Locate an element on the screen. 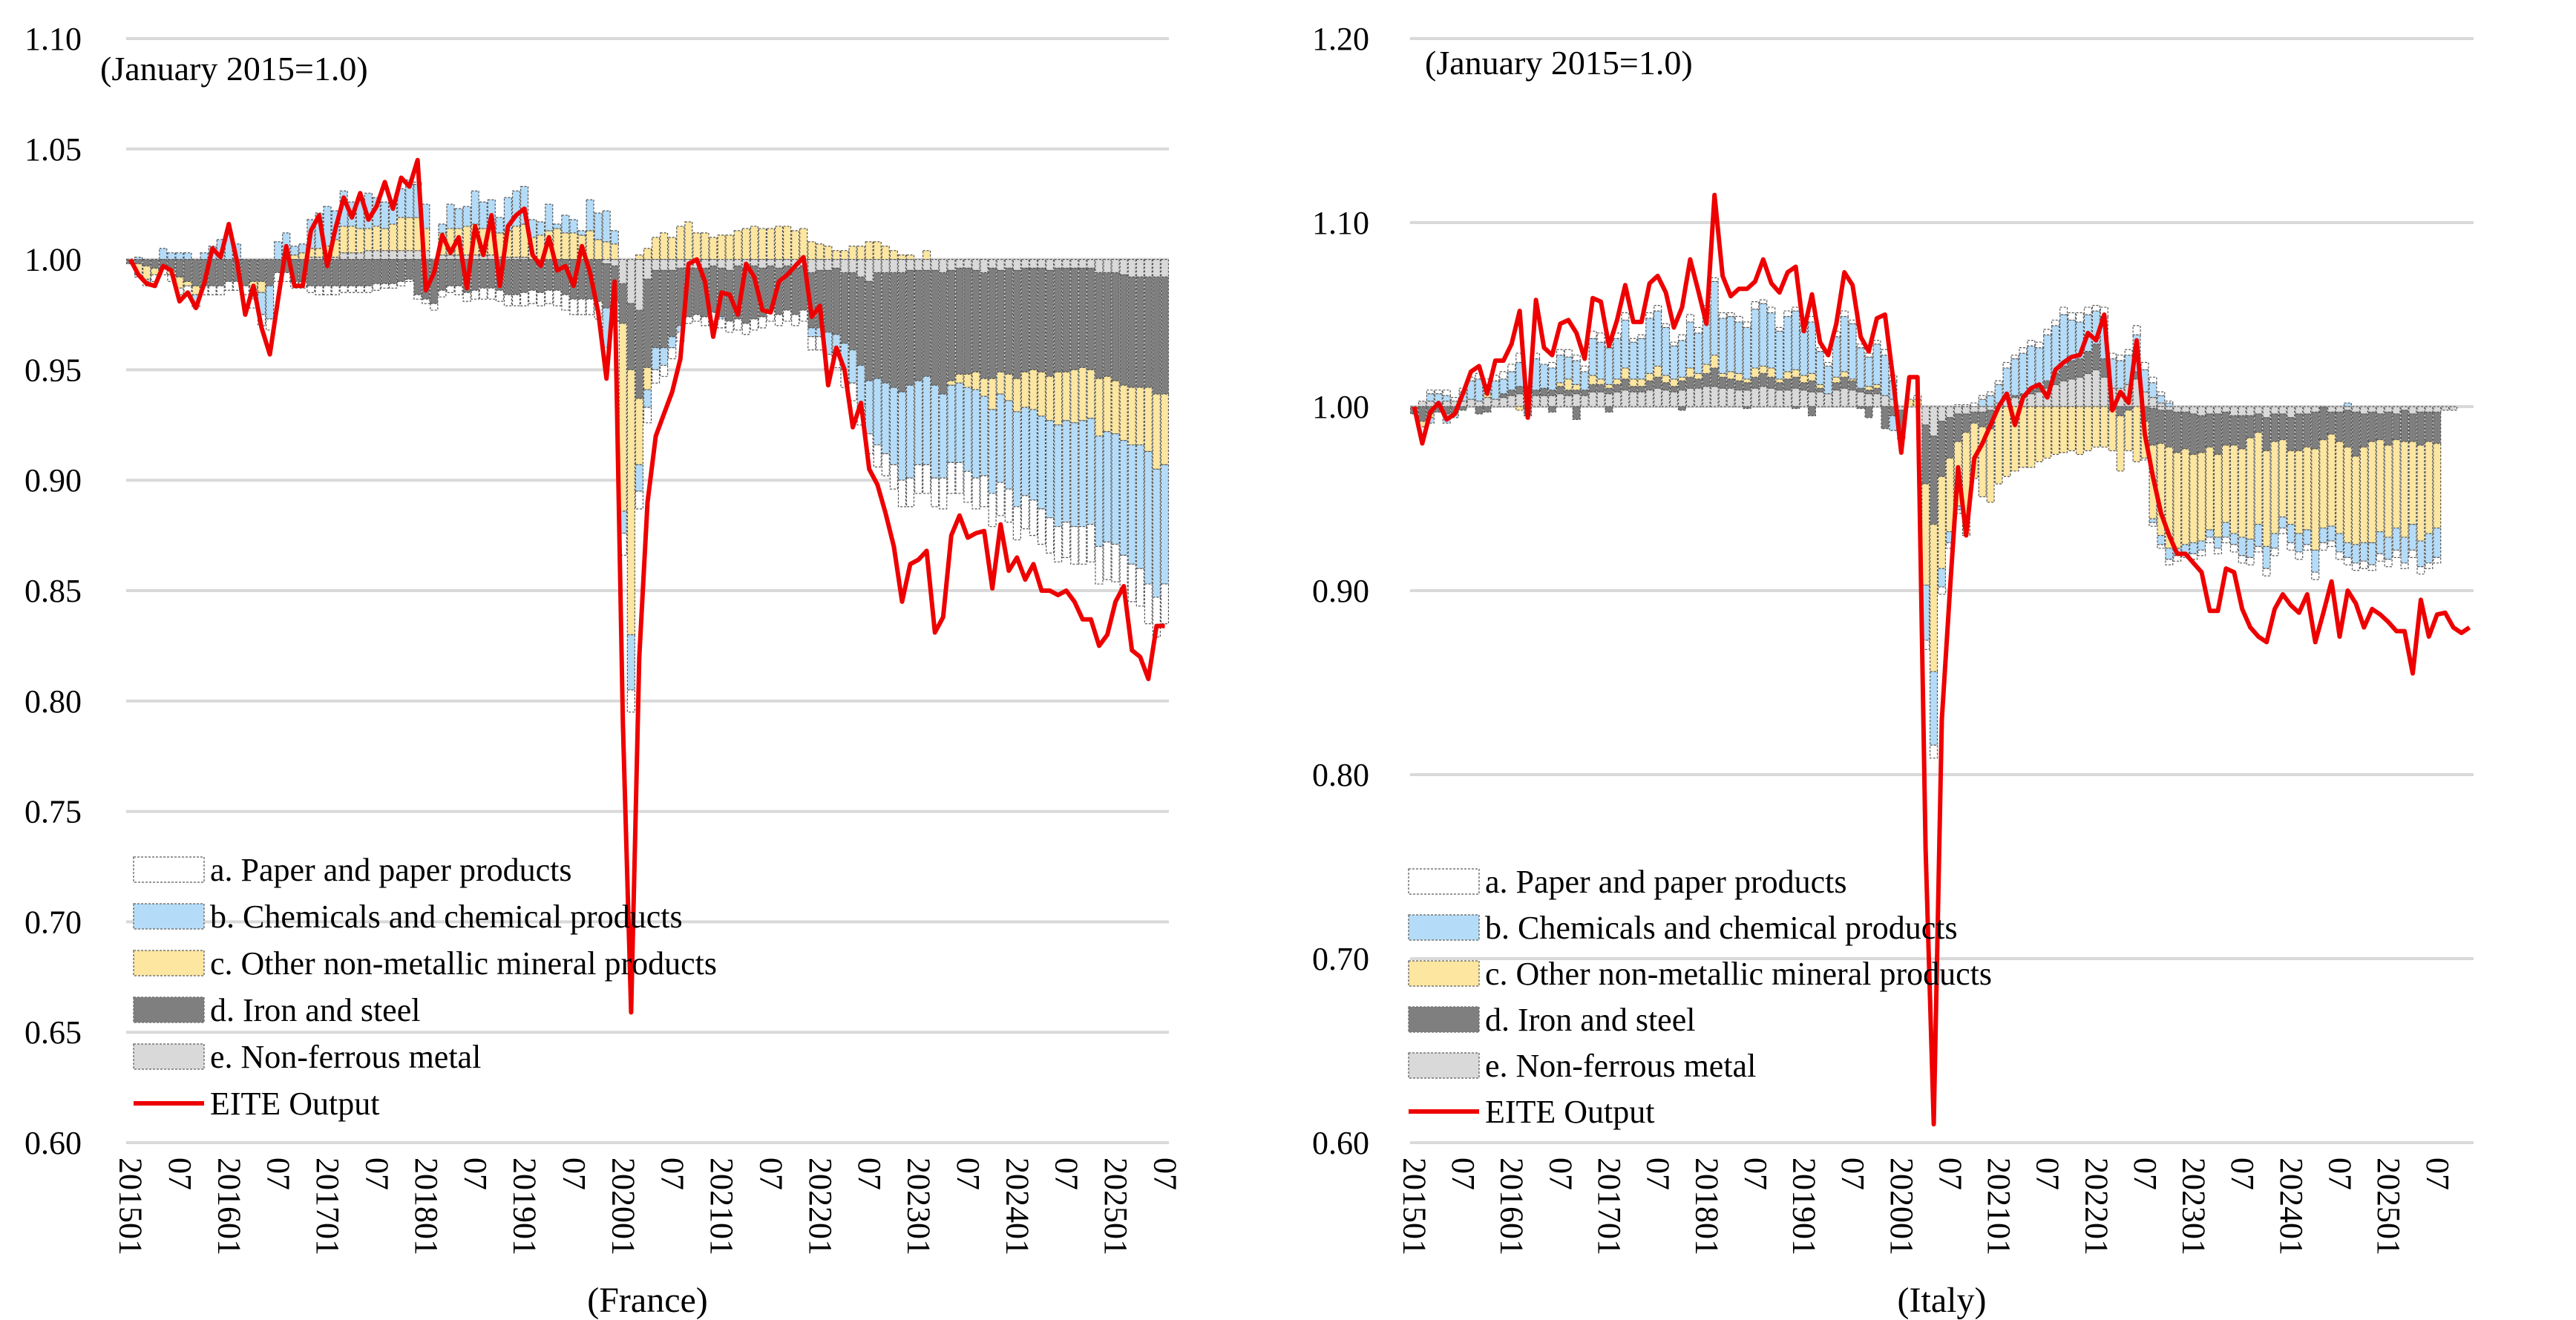 The image size is (2576, 1320). legend-label: c. Other non-metallic mineral products is located at coordinates (1739, 974).